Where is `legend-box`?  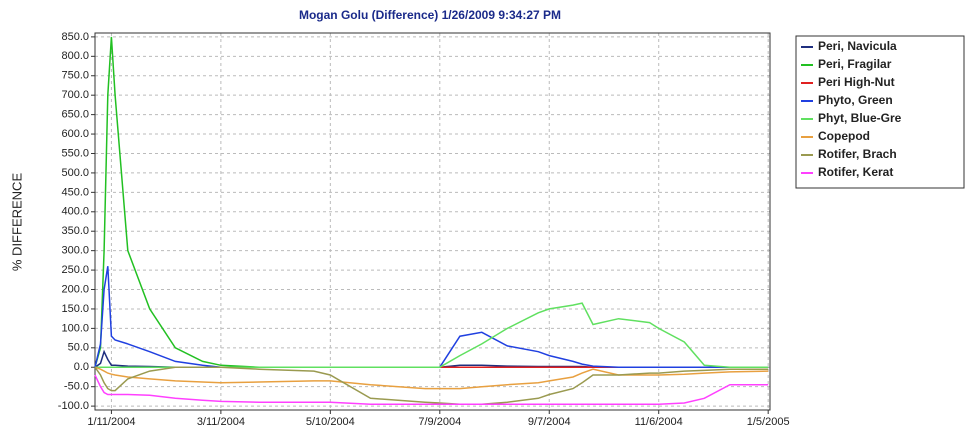
legend-box is located at coordinates (880, 112).